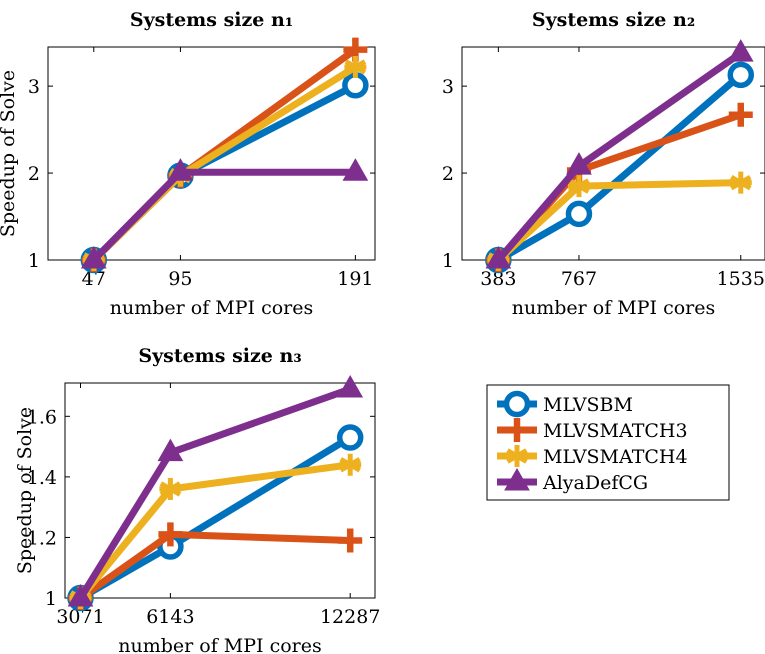 This screenshot has height=654, width=765. I want to click on legend-label: MLVSMATCH4, so click(615, 457).